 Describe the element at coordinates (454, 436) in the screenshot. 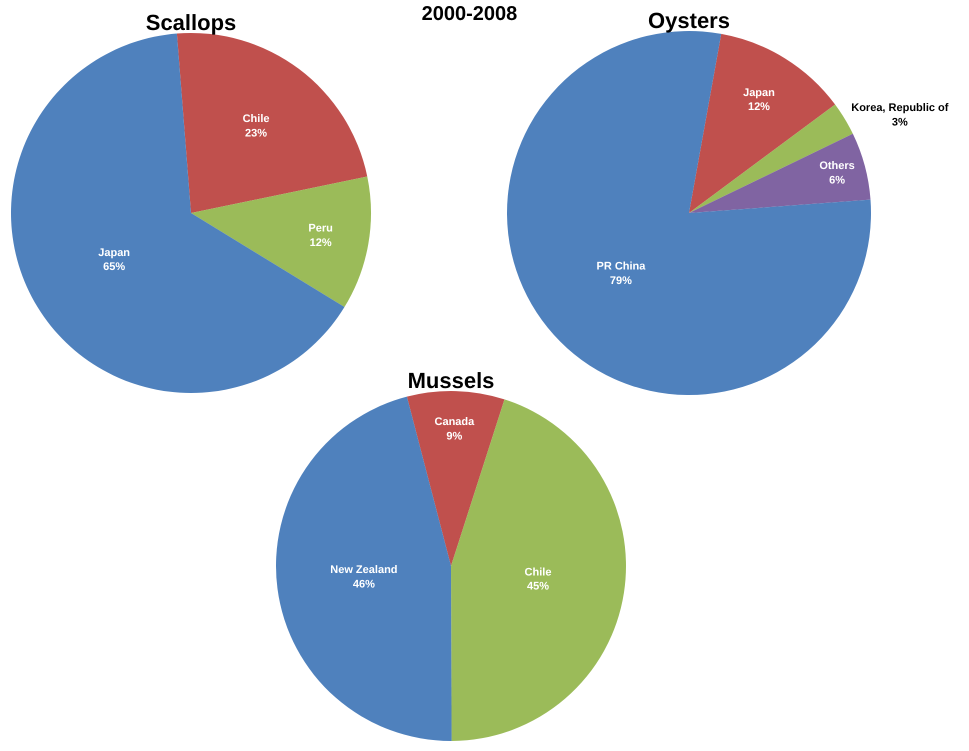

I see `data-label: 9%` at that location.